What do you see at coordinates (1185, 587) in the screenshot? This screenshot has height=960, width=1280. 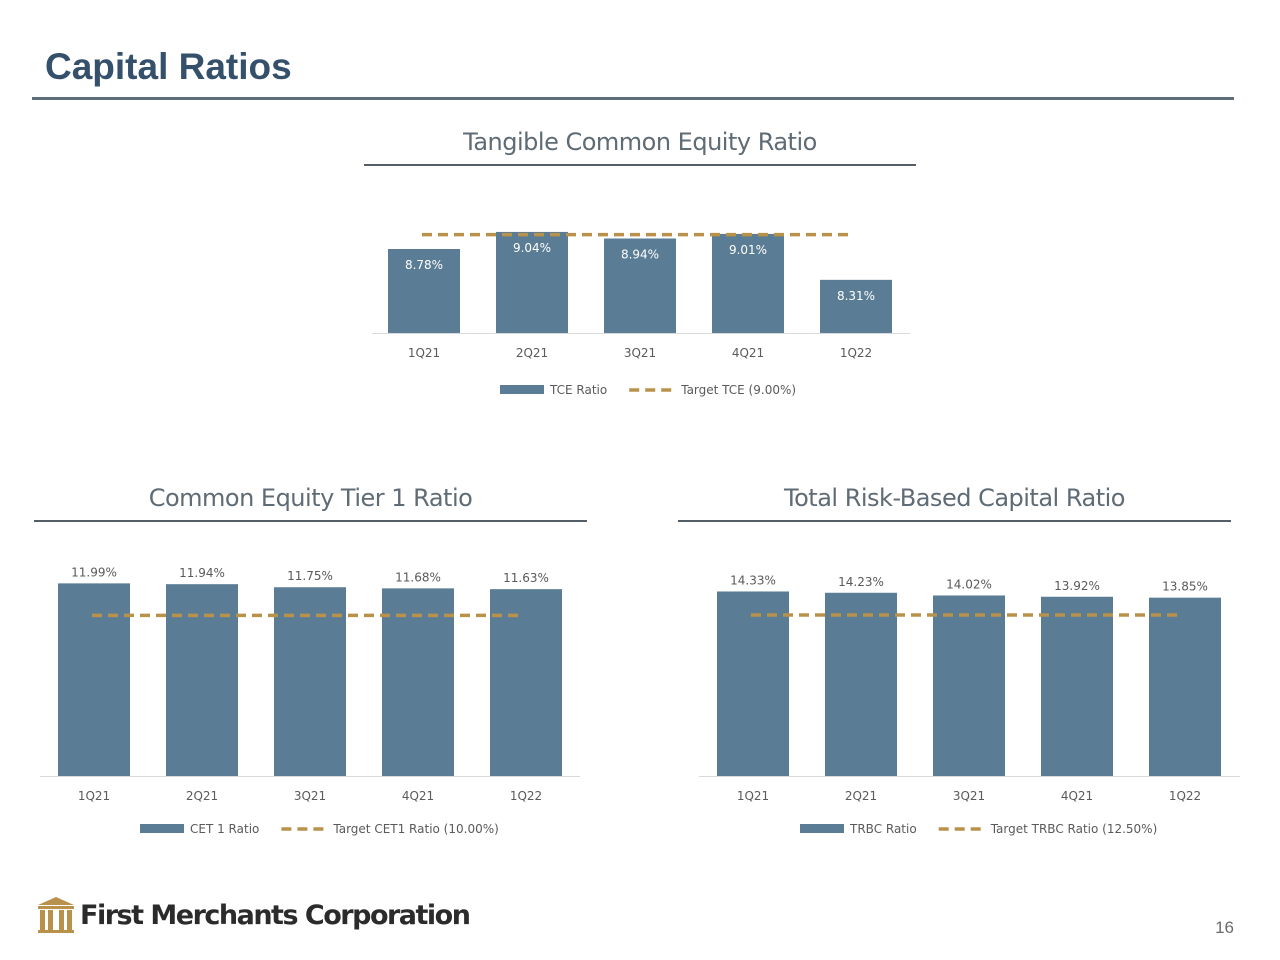 I see `data-label: 13.85%` at bounding box center [1185, 587].